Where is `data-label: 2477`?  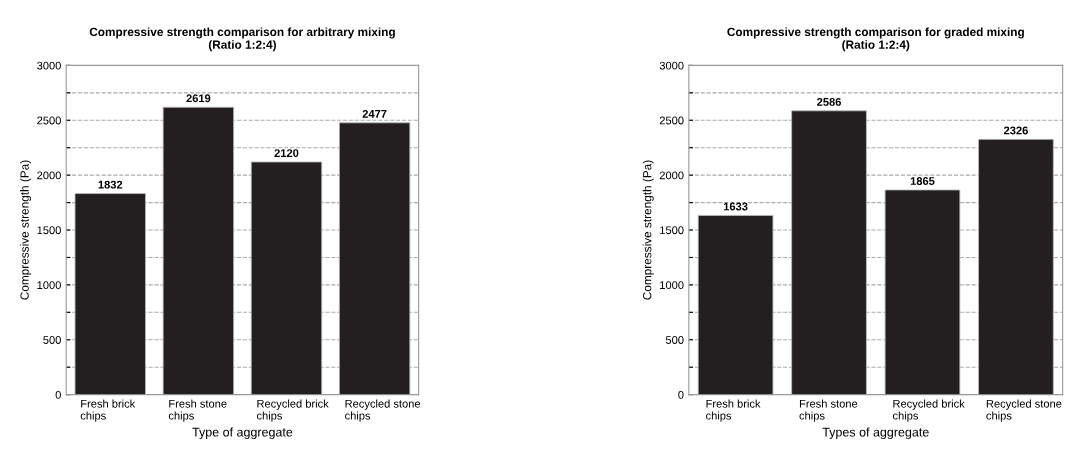
data-label: 2477 is located at coordinates (374, 113).